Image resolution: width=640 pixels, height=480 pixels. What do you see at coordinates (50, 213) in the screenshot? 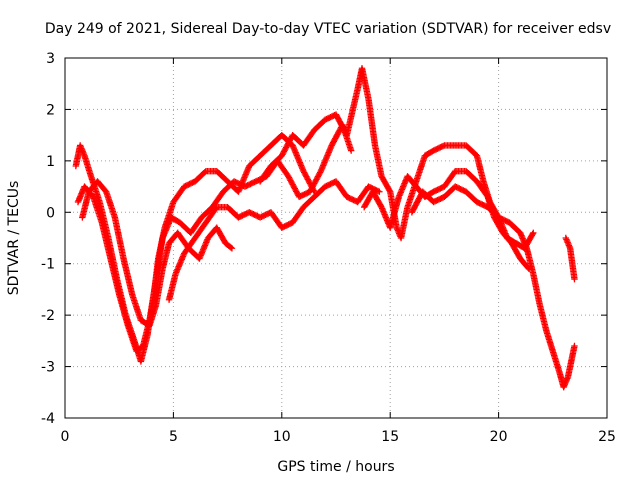
I see `y-tick-label: 0` at bounding box center [50, 213].